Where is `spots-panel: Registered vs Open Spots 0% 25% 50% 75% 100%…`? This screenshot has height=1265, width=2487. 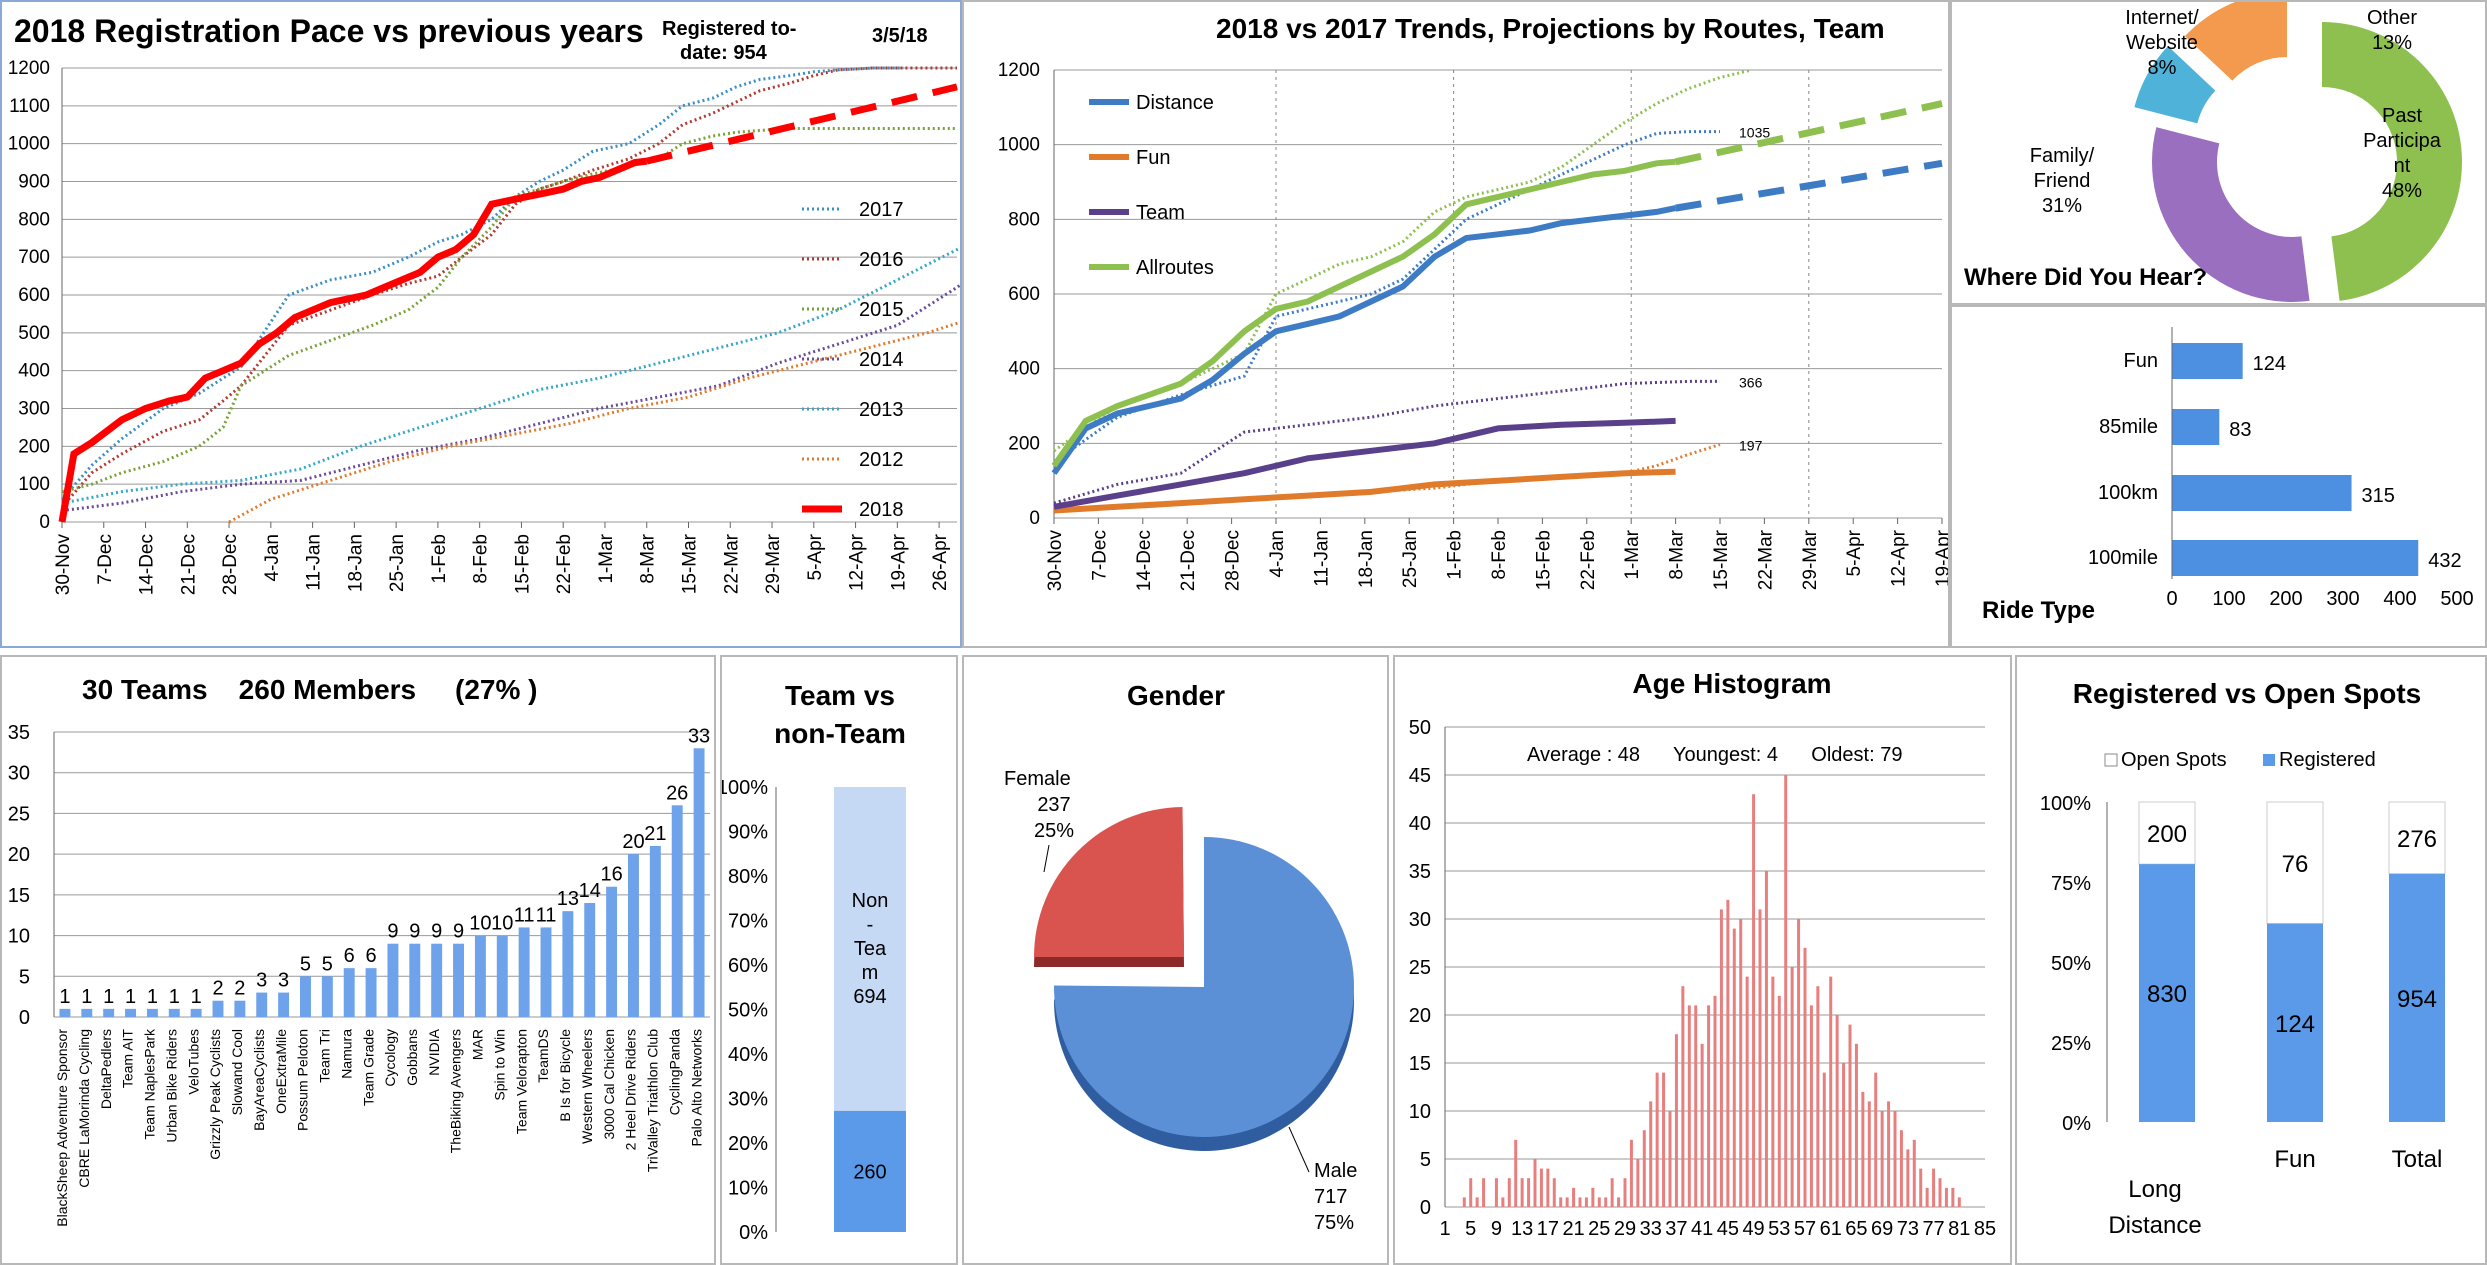 spots-panel: Registered vs Open Spots 0% 25% 50% 75% 100%… is located at coordinates (2251, 960).